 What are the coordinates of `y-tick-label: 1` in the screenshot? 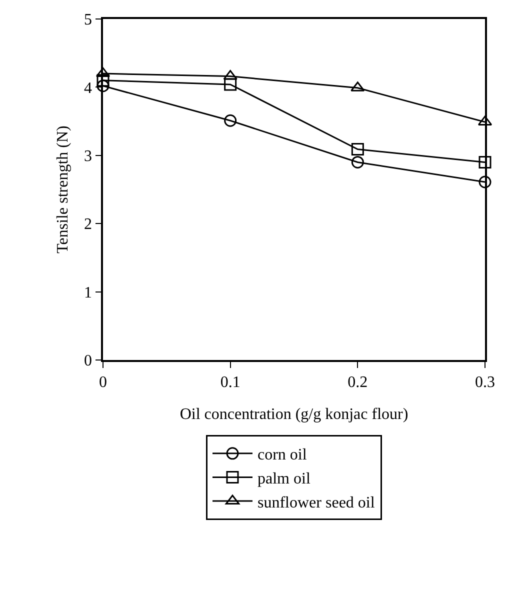 It's located at (88, 293).